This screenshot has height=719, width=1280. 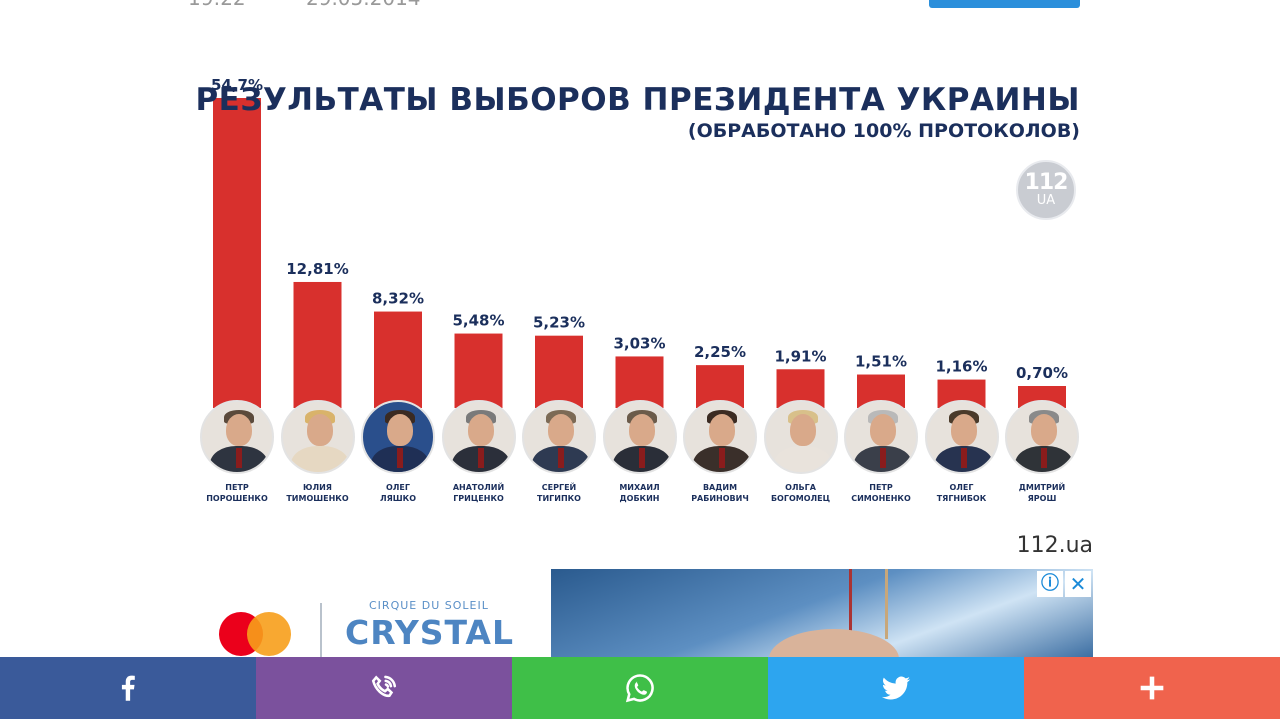 What do you see at coordinates (237, 493) in the screenshot?
I see `candidate-name: ПЕТР ПОРОШЕНКО` at bounding box center [237, 493].